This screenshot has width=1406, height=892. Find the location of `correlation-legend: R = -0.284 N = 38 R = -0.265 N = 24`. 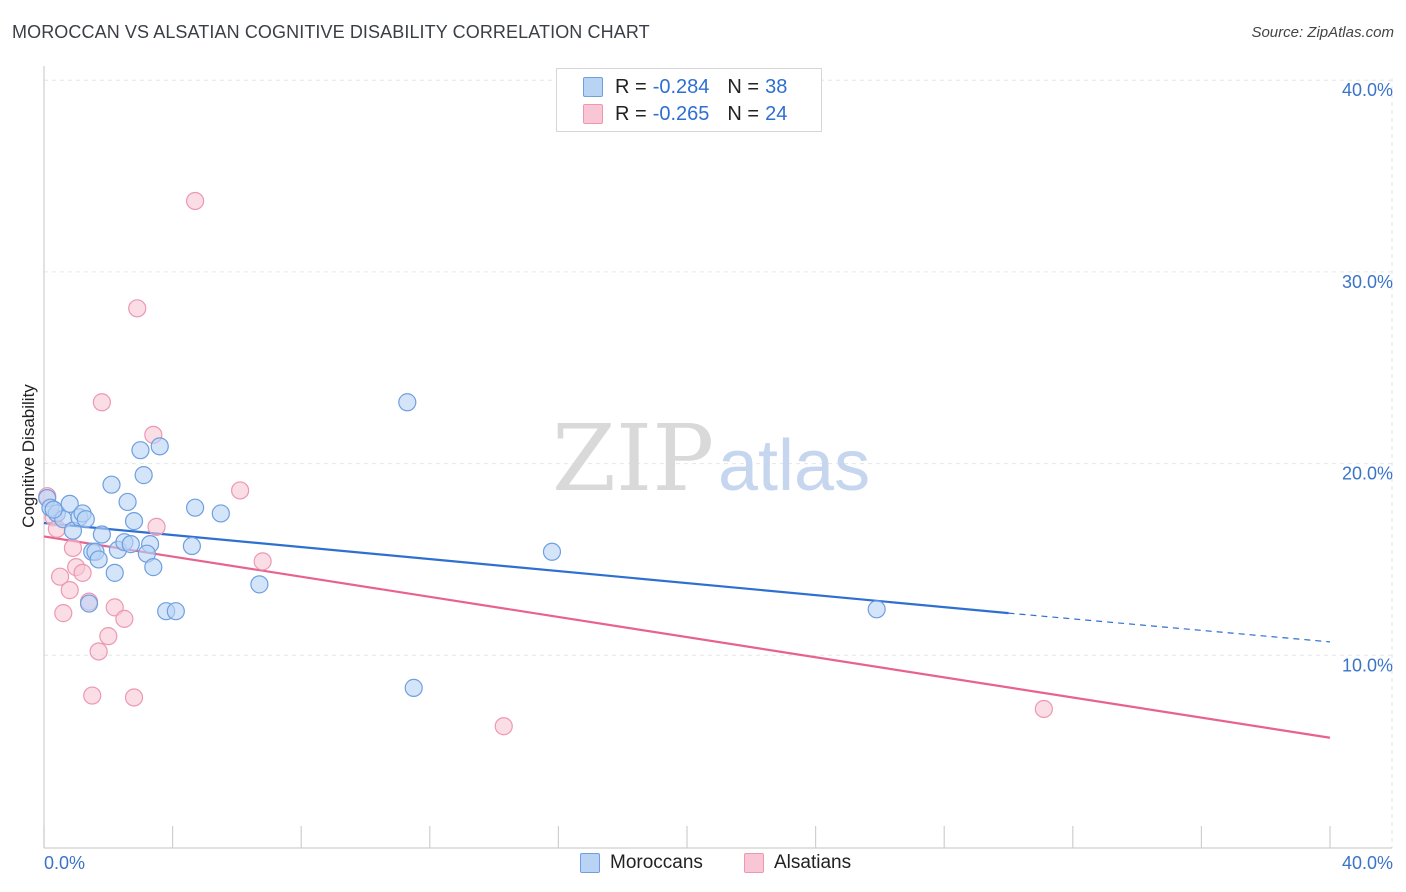

correlation-legend: R = -0.284 N = 38 R = -0.265 N = 24 is located at coordinates (689, 100).